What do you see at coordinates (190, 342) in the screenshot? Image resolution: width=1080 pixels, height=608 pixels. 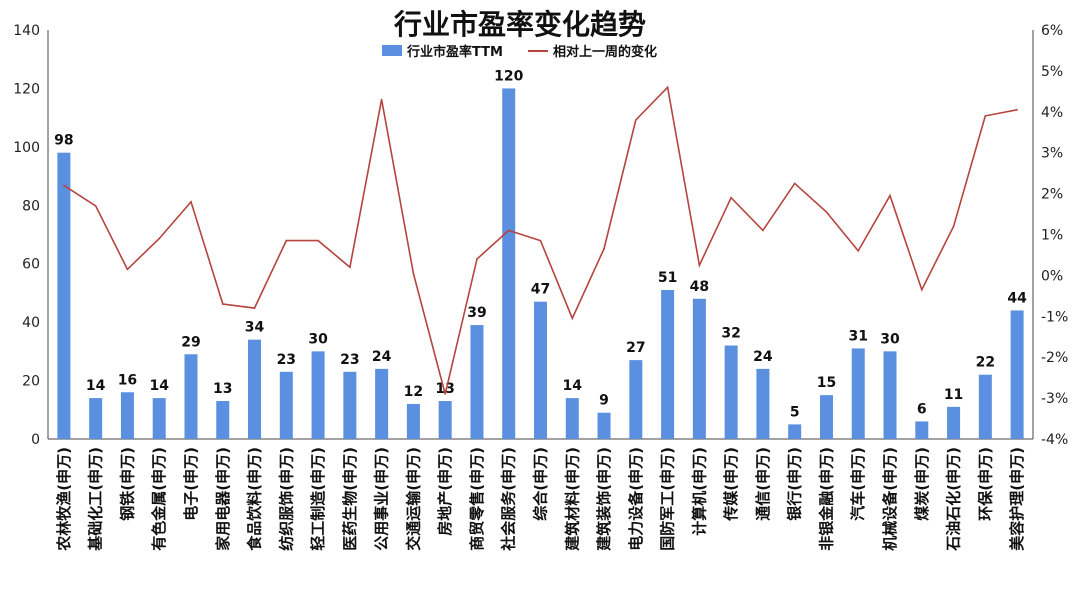 I see `bar-data-label: 29` at bounding box center [190, 342].